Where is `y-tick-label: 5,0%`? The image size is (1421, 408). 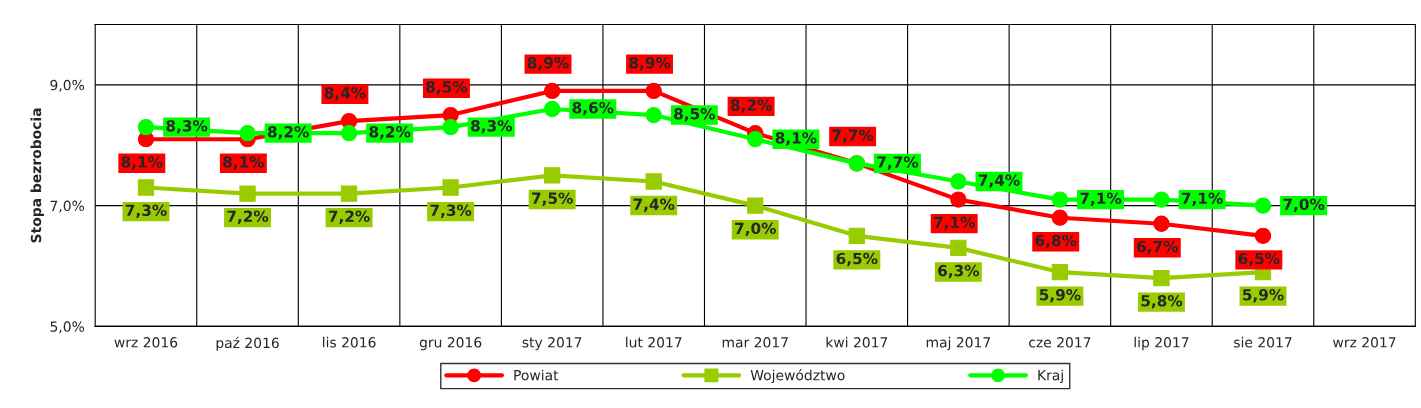
y-tick-label: 5,0% is located at coordinates (67, 327).